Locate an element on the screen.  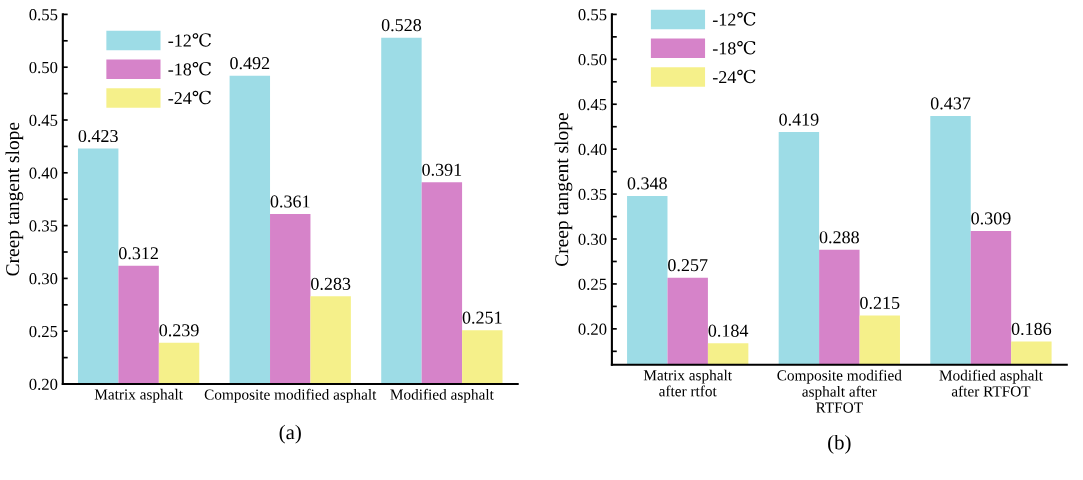
data-label: 0.283 is located at coordinates (331, 283).